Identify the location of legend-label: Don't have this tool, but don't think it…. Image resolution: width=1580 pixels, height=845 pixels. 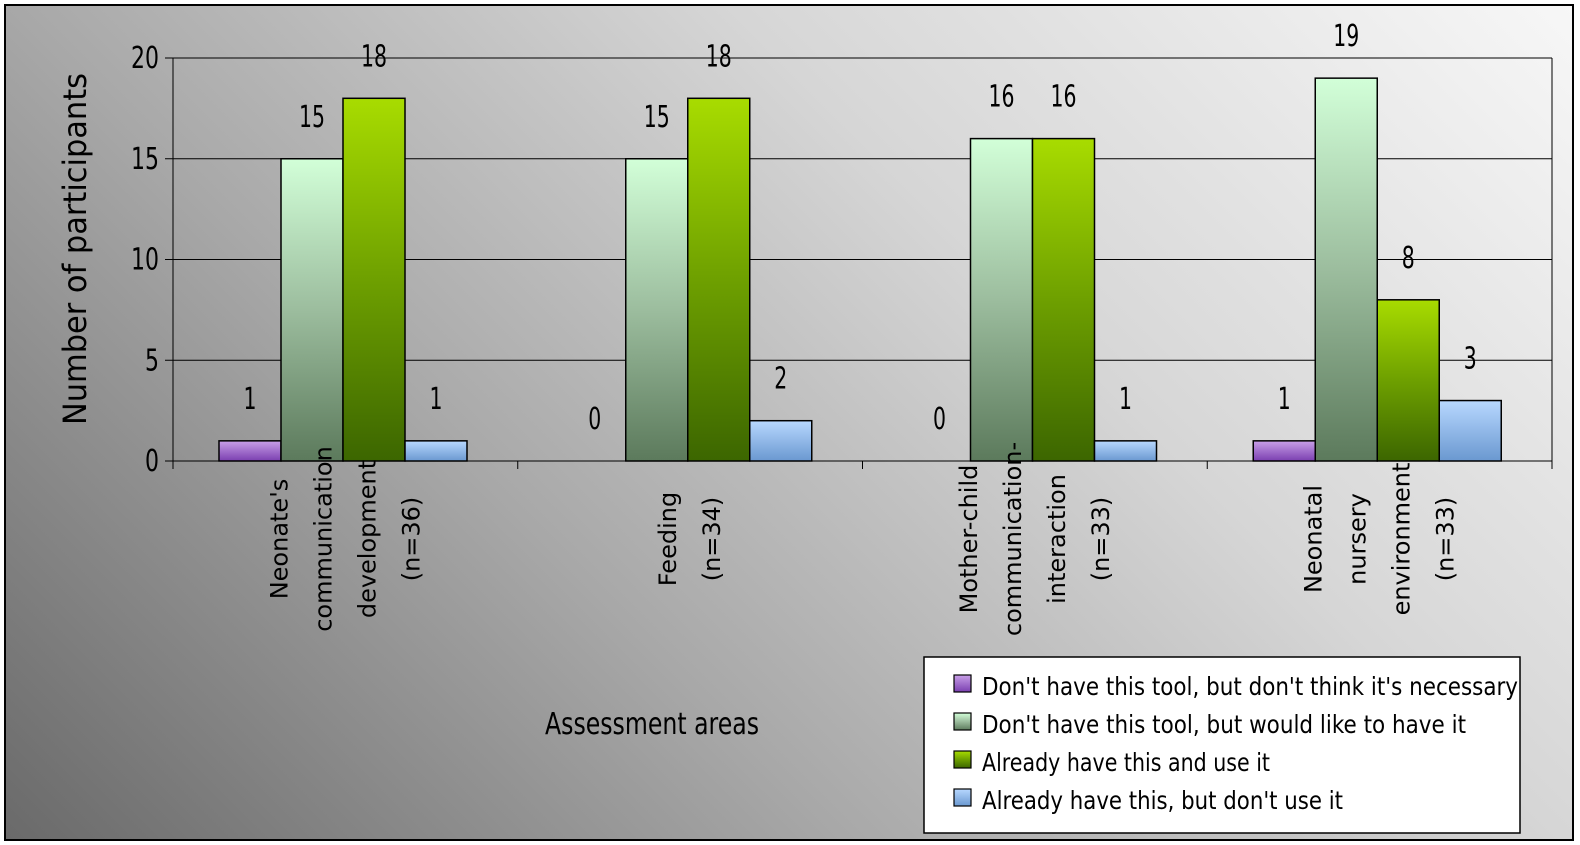
(1250, 686).